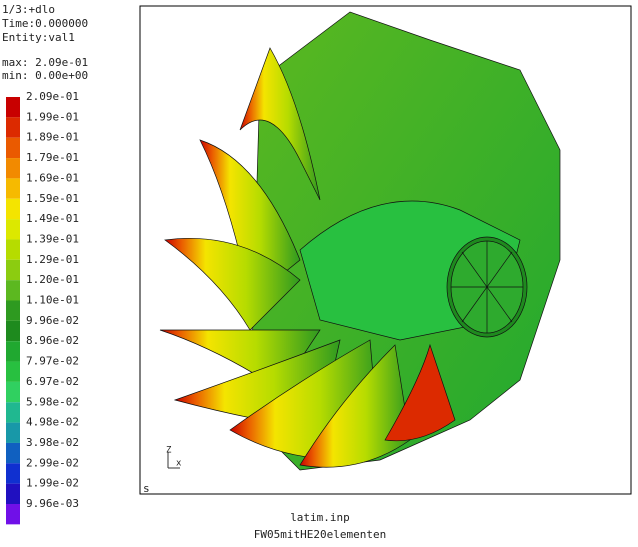 This screenshot has width=638, height=547. Describe the element at coordinates (45, 23) in the screenshot. I see `header-line: Time:0.000000` at that location.